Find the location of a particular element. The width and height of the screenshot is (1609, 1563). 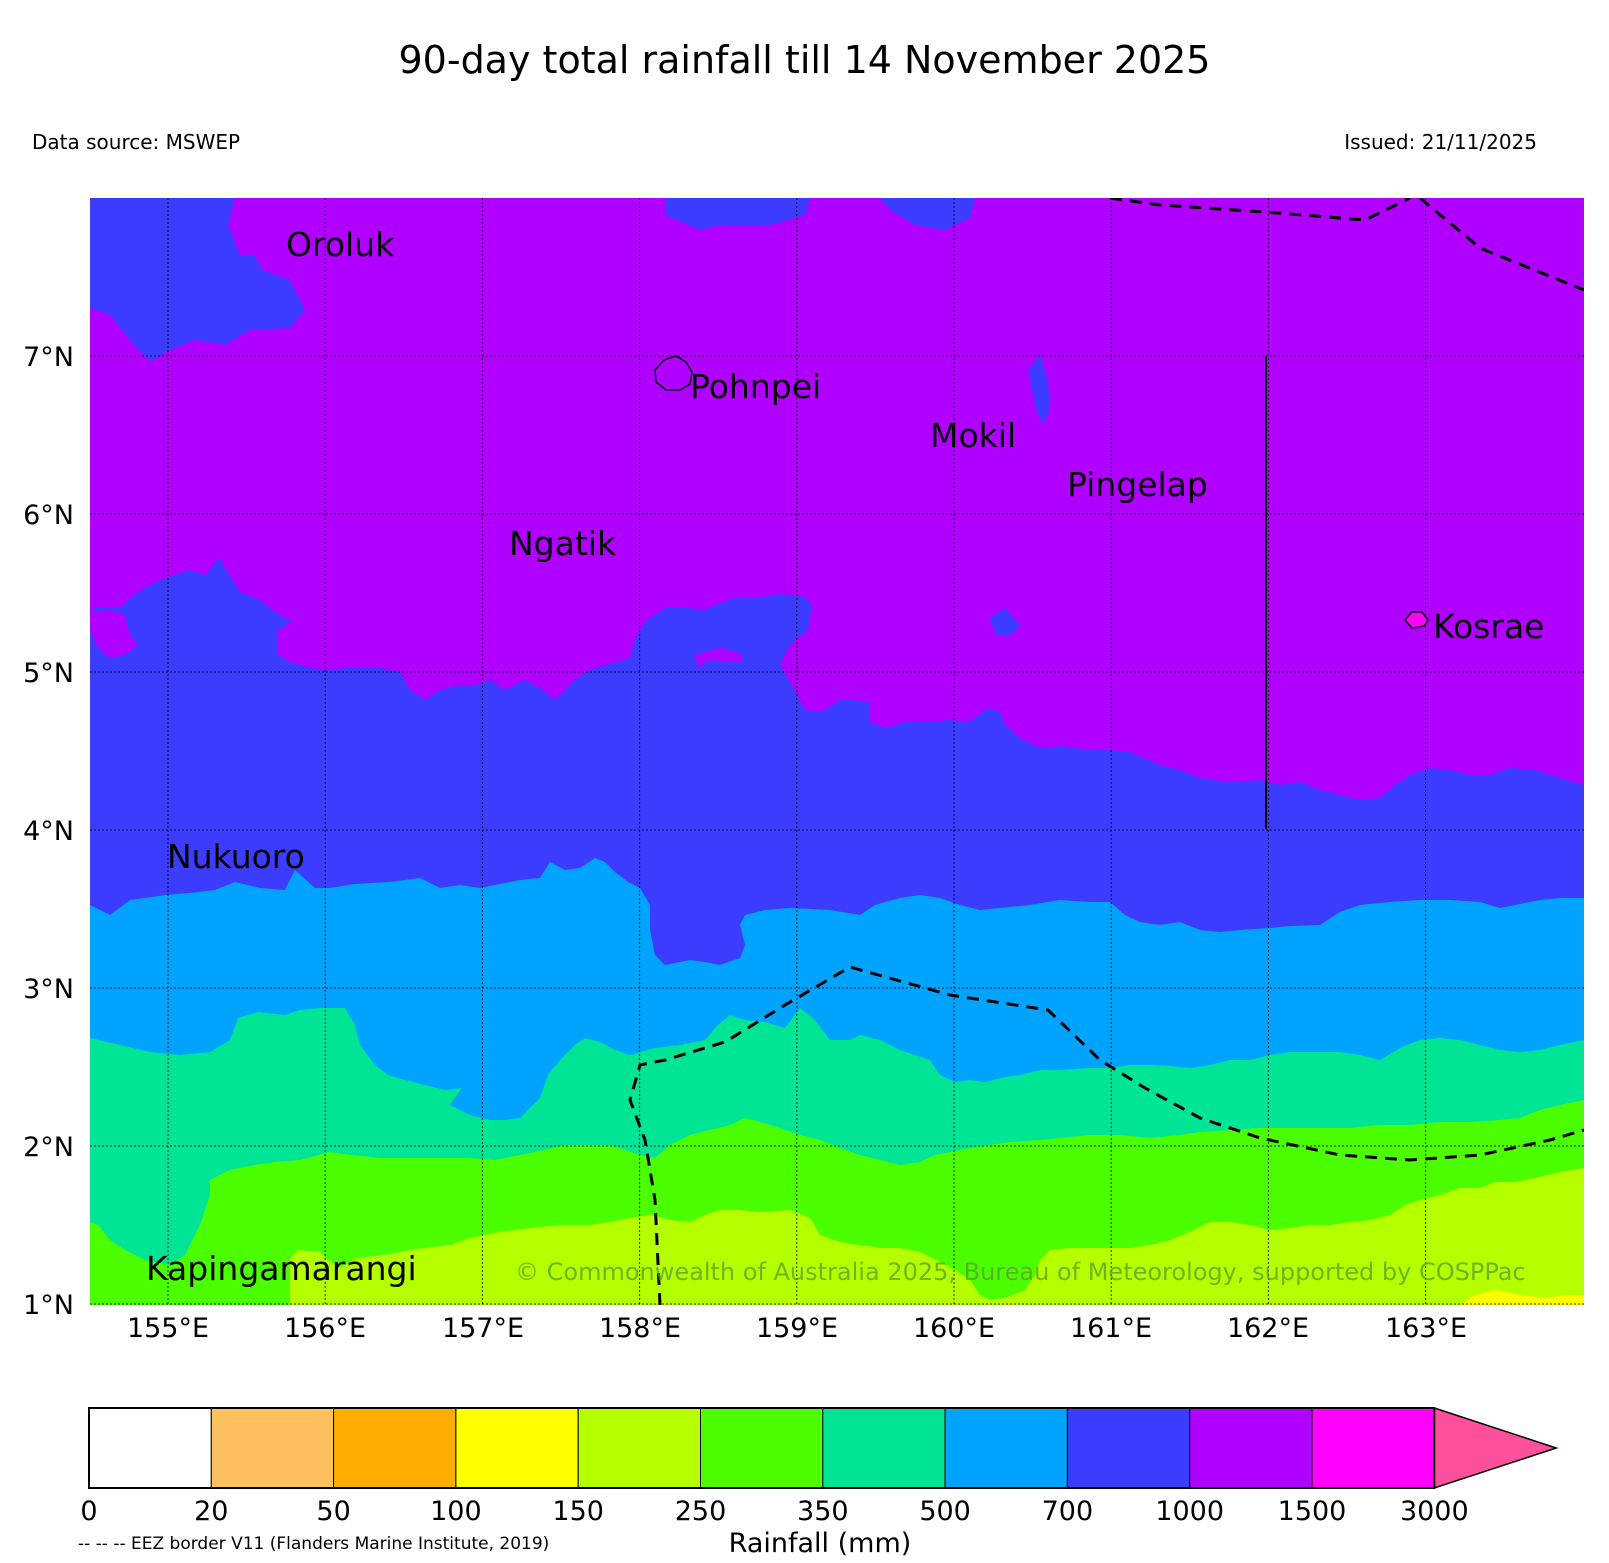

place-ngatik: Ngatik is located at coordinates (563, 543).